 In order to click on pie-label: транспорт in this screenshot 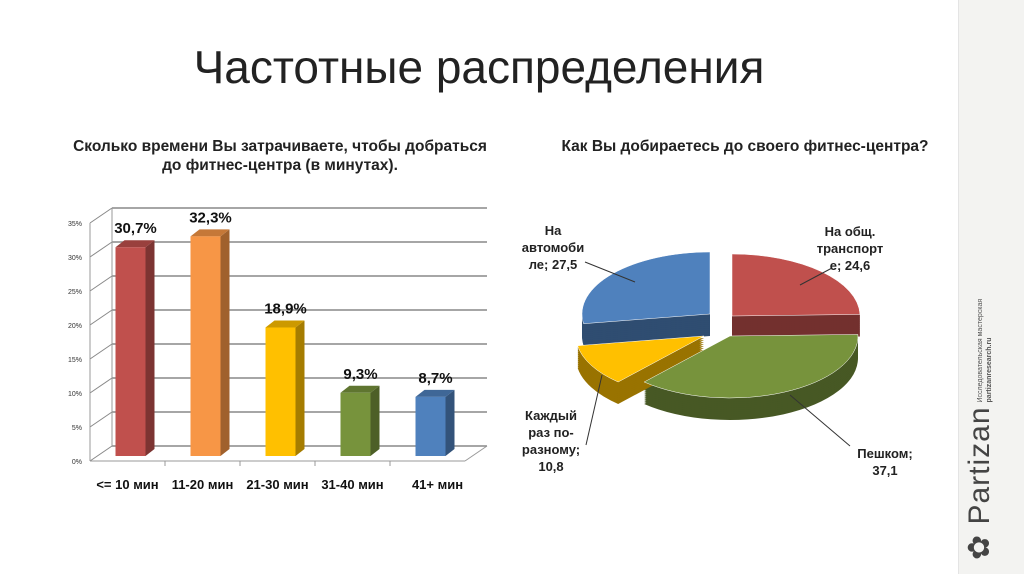, I will do `click(850, 248)`.